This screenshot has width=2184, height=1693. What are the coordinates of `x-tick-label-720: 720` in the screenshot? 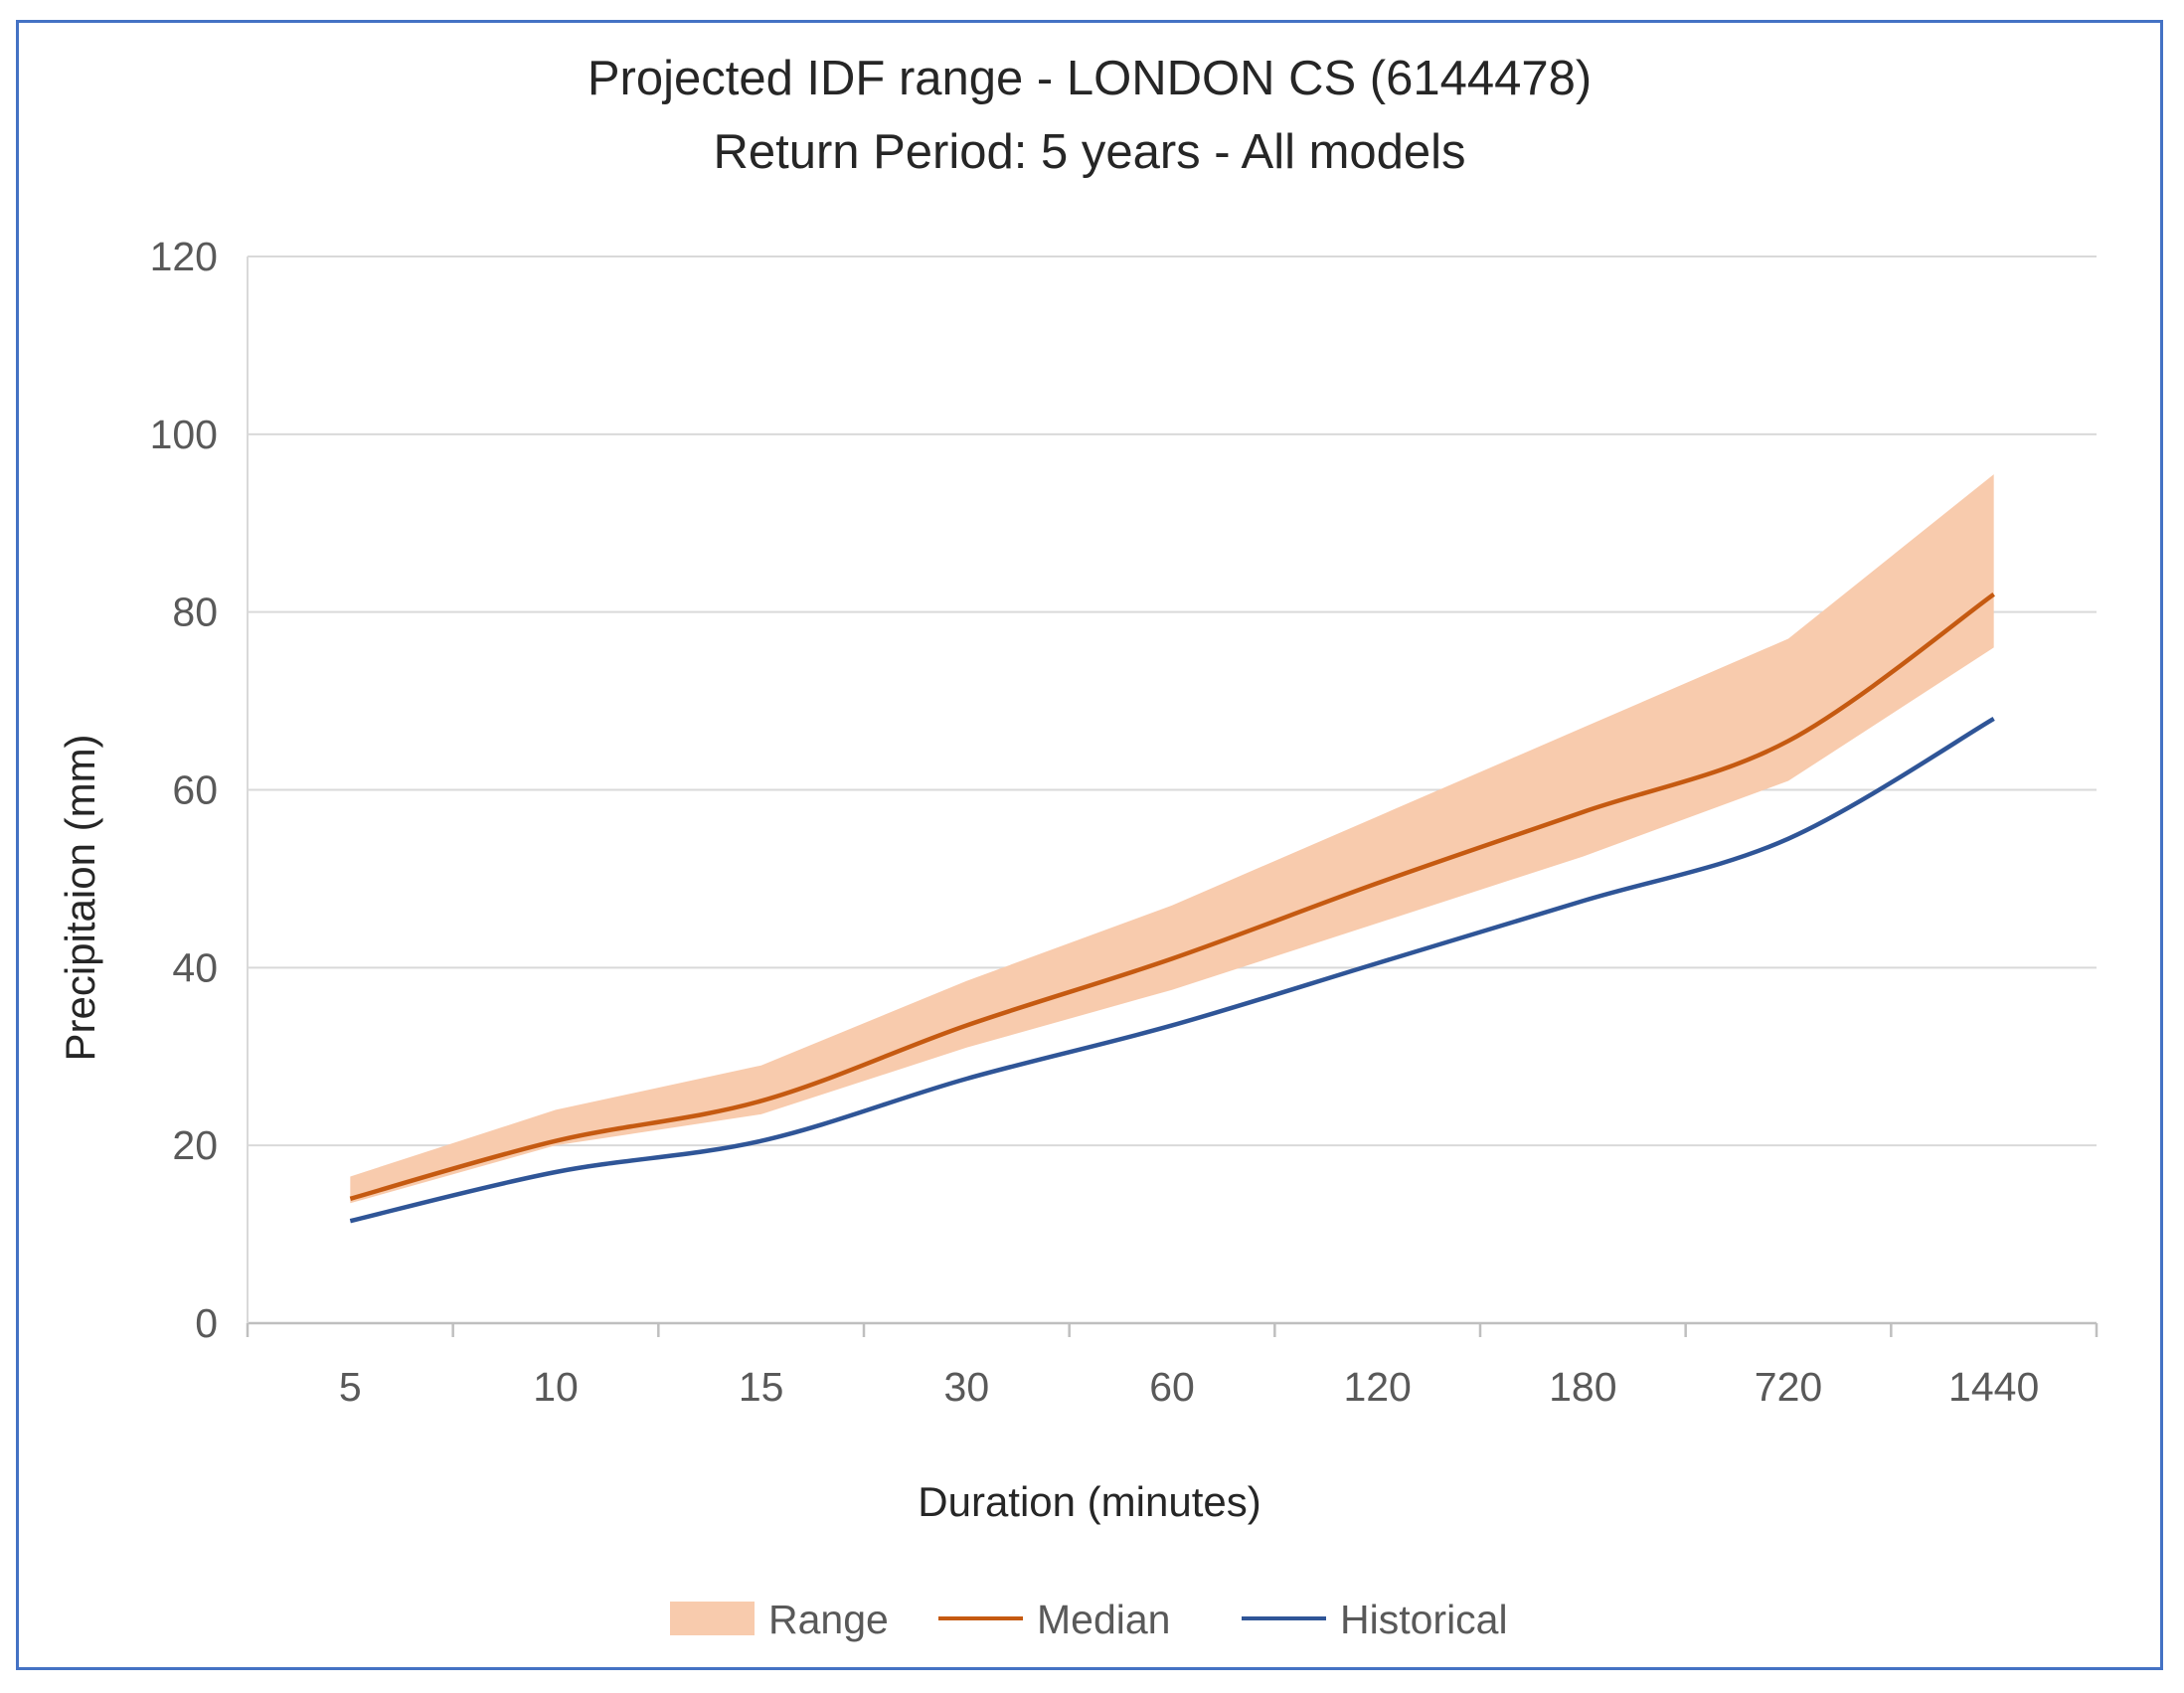 It's located at (1788, 1387).